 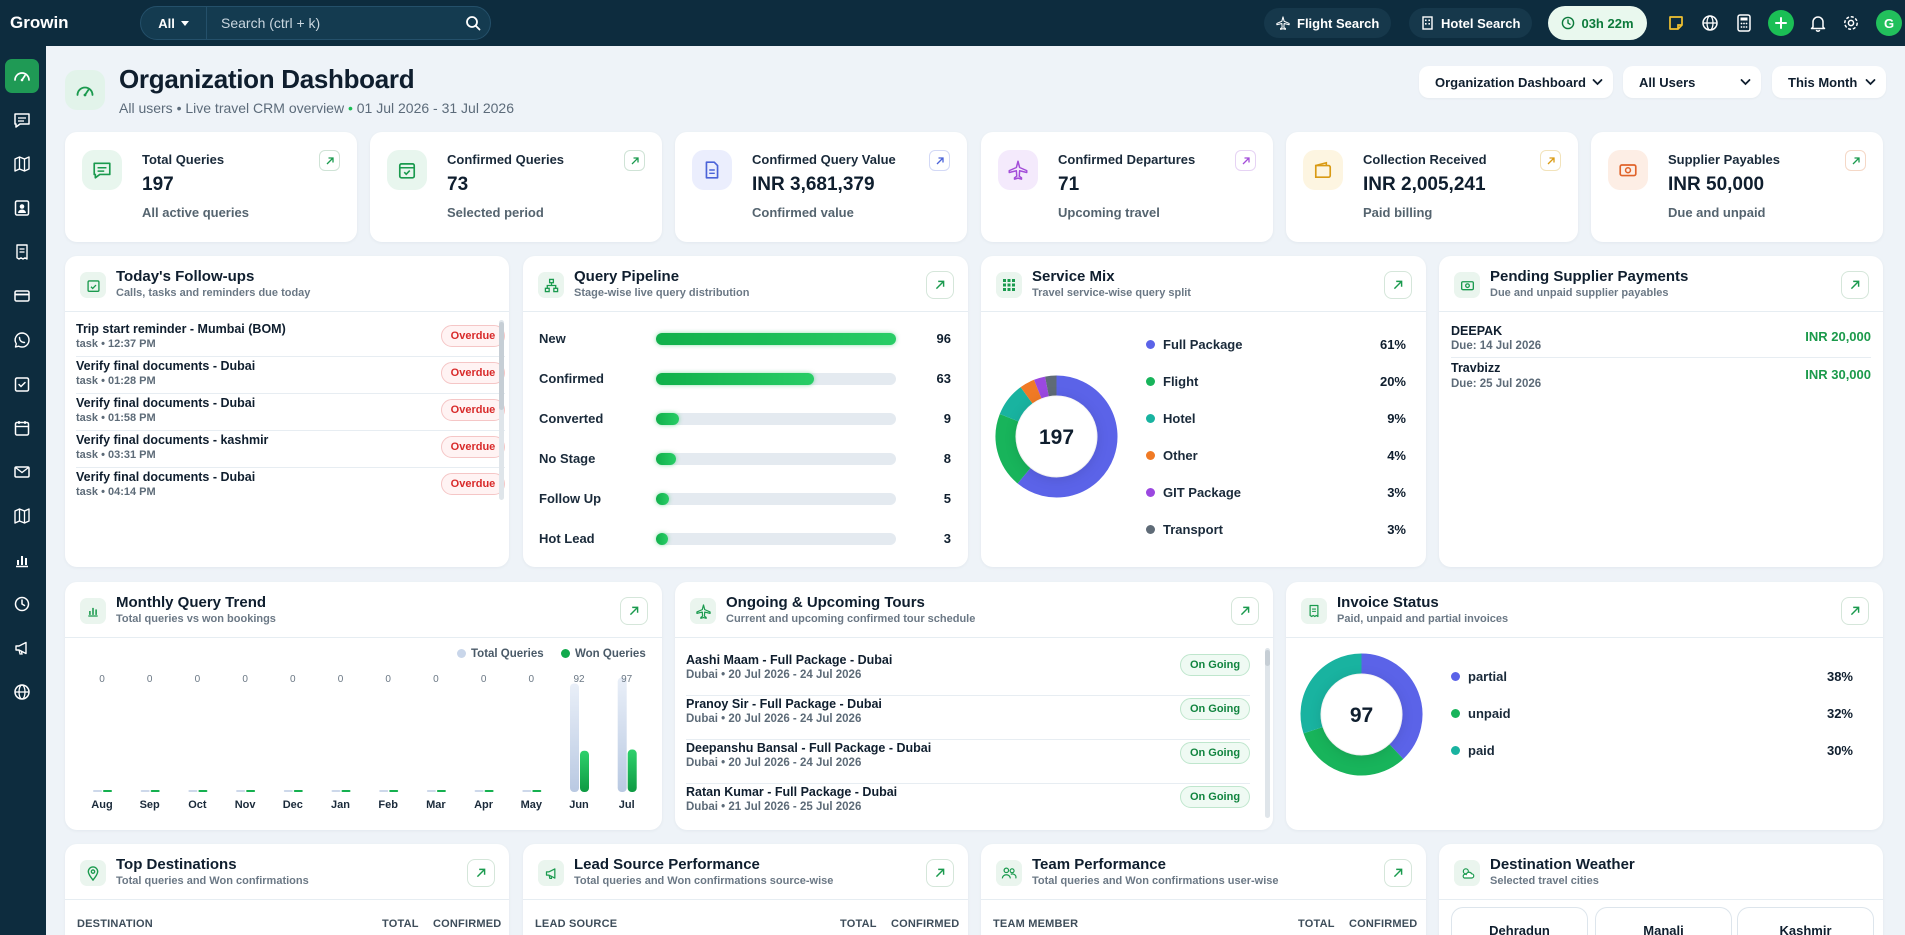 I want to click on weather-city-manali: Manali, so click(x=1663, y=921).